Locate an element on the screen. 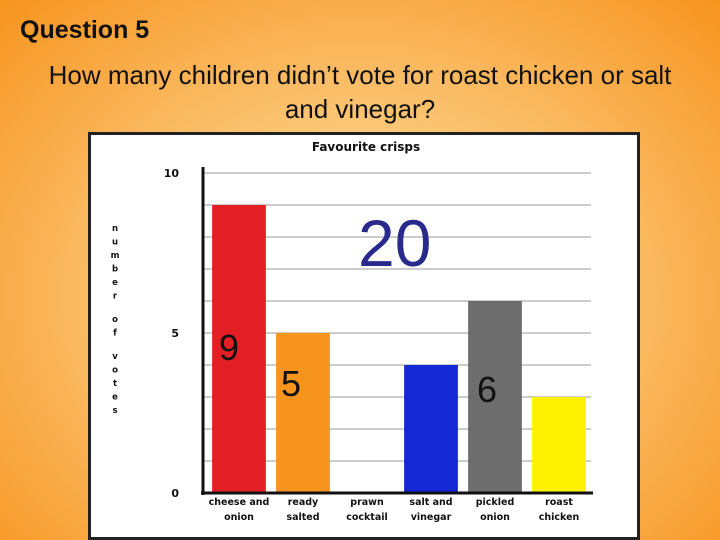 The image size is (720, 540). annotation-six: 6 is located at coordinates (487, 389).